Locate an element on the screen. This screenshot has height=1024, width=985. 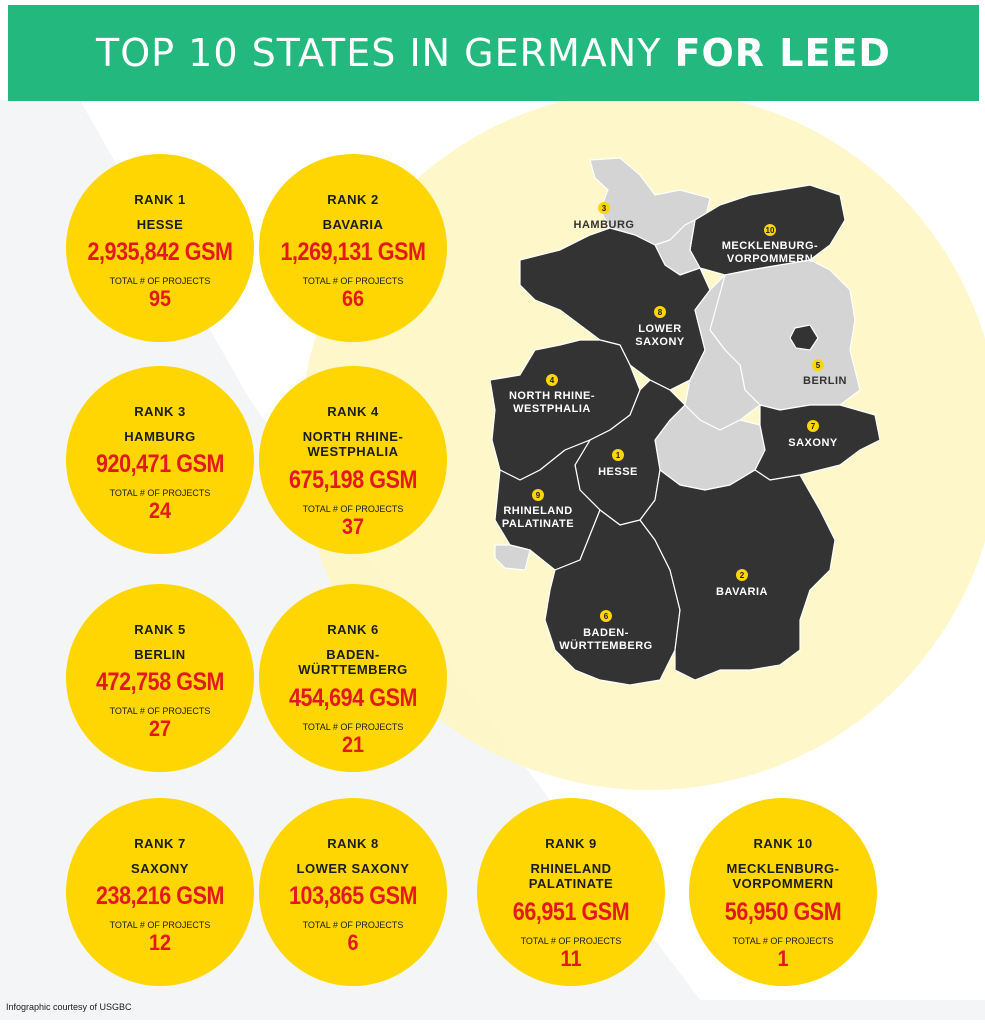
state-name: HESSE is located at coordinates (160, 224).